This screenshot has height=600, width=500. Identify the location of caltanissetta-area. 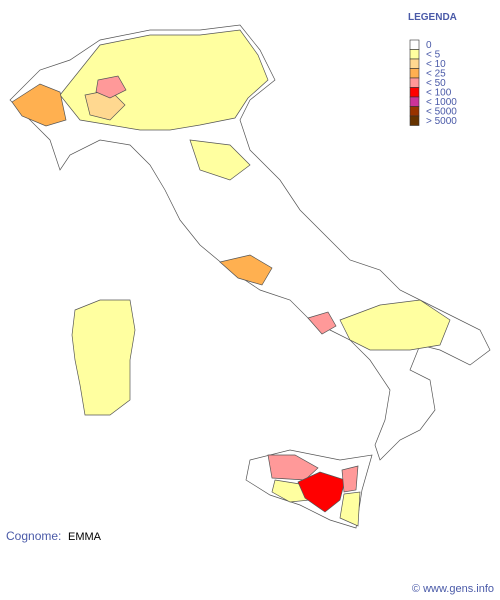
(321, 492).